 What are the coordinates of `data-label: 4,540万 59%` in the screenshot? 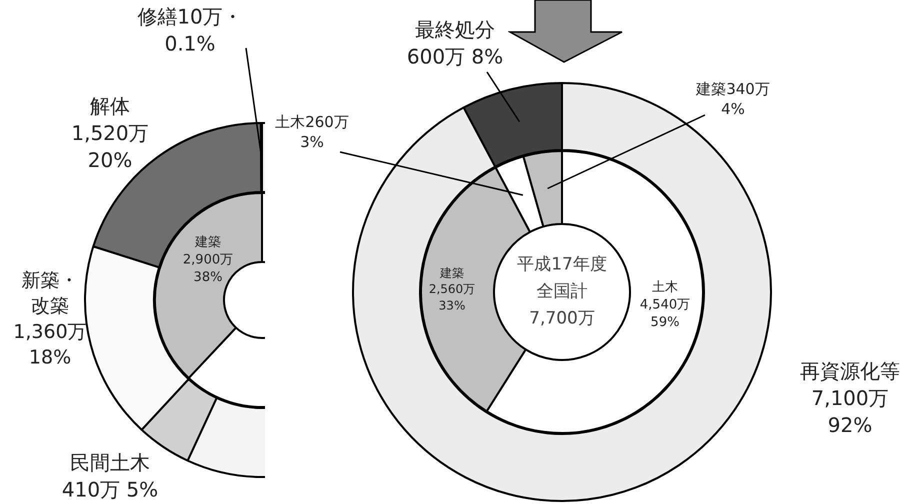 It's located at (665, 313).